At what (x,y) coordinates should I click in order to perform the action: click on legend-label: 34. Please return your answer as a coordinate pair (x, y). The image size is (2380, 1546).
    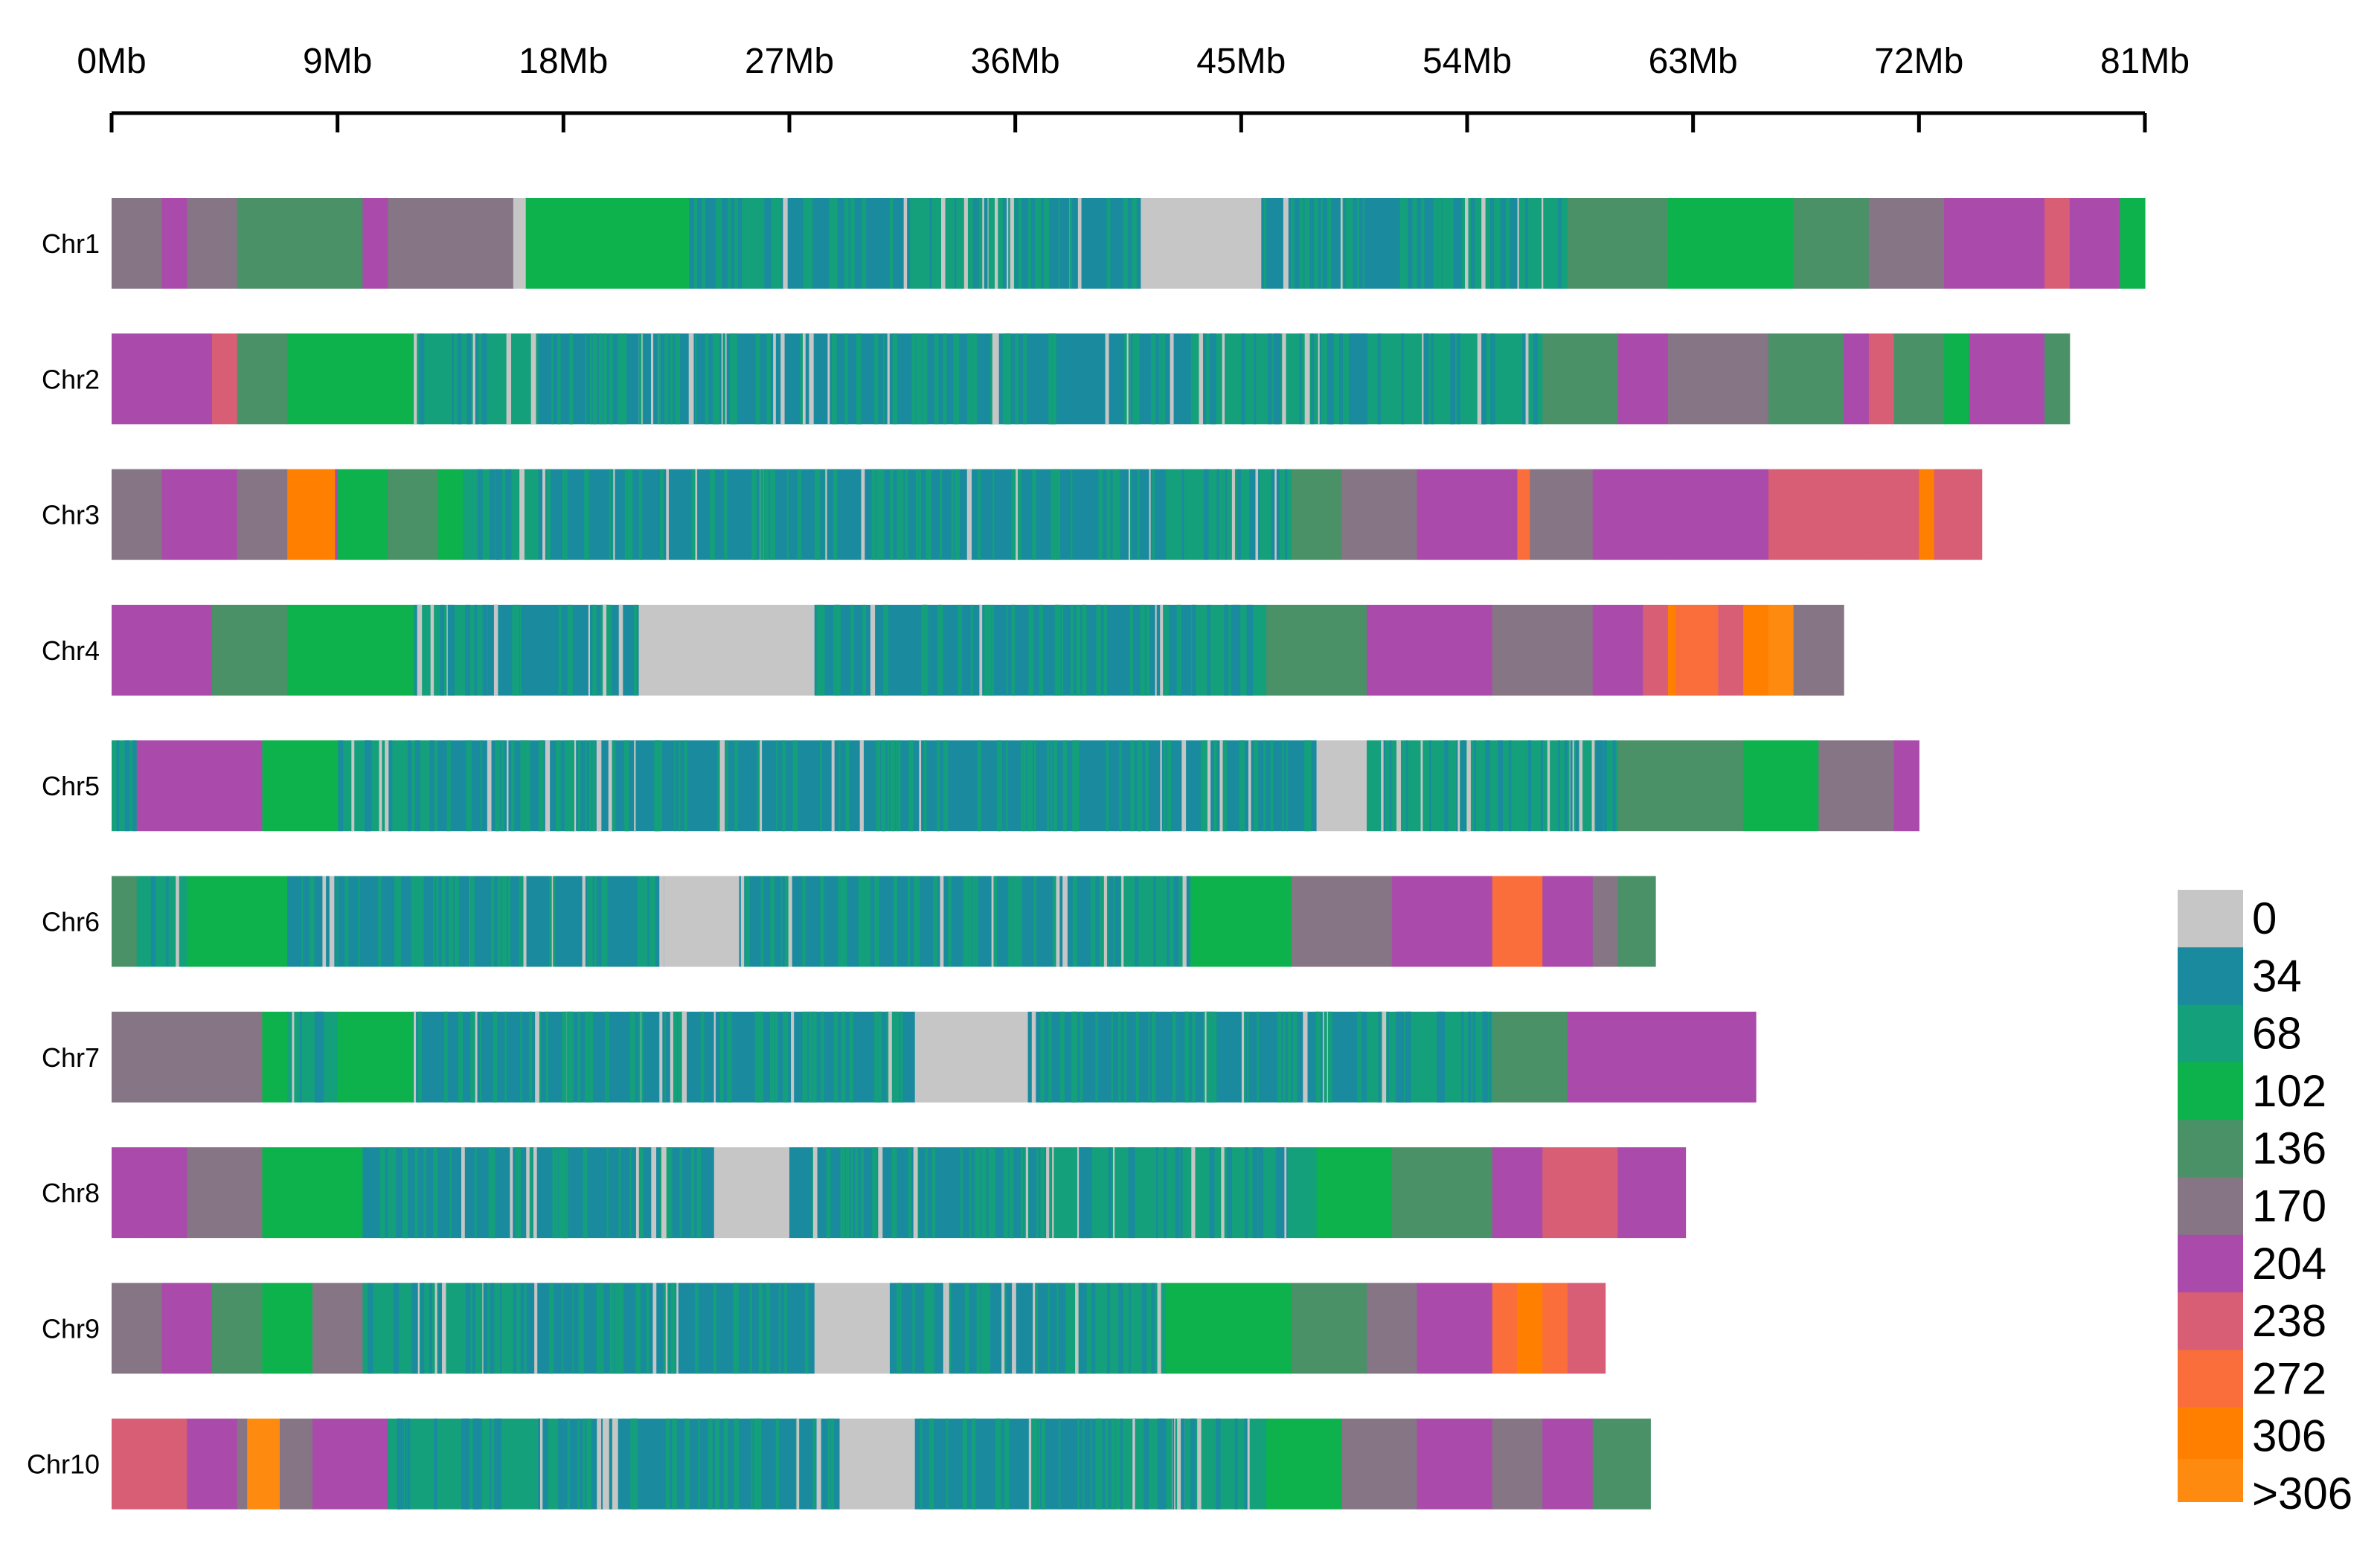
    Looking at the image, I should click on (2277, 976).